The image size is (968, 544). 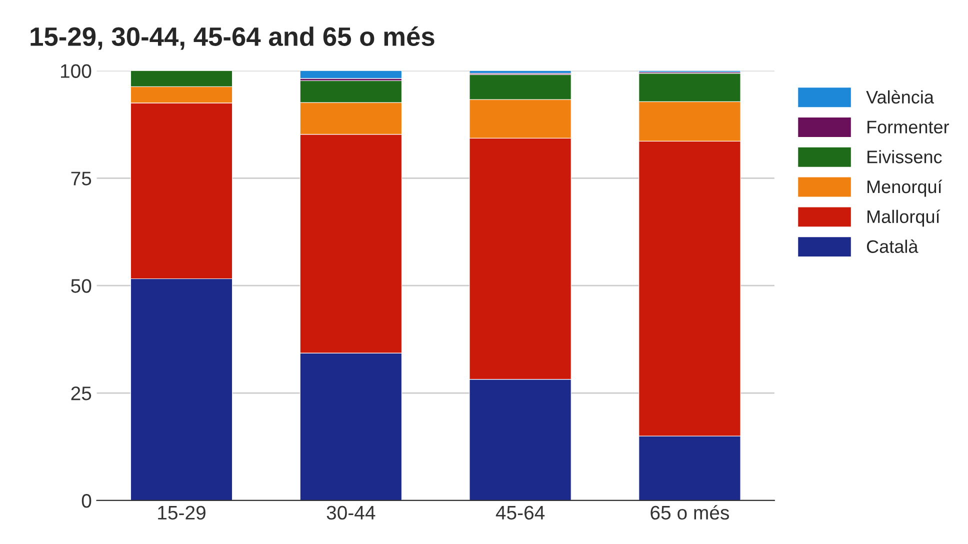 I want to click on x-tick-label: 15-29, so click(x=182, y=513).